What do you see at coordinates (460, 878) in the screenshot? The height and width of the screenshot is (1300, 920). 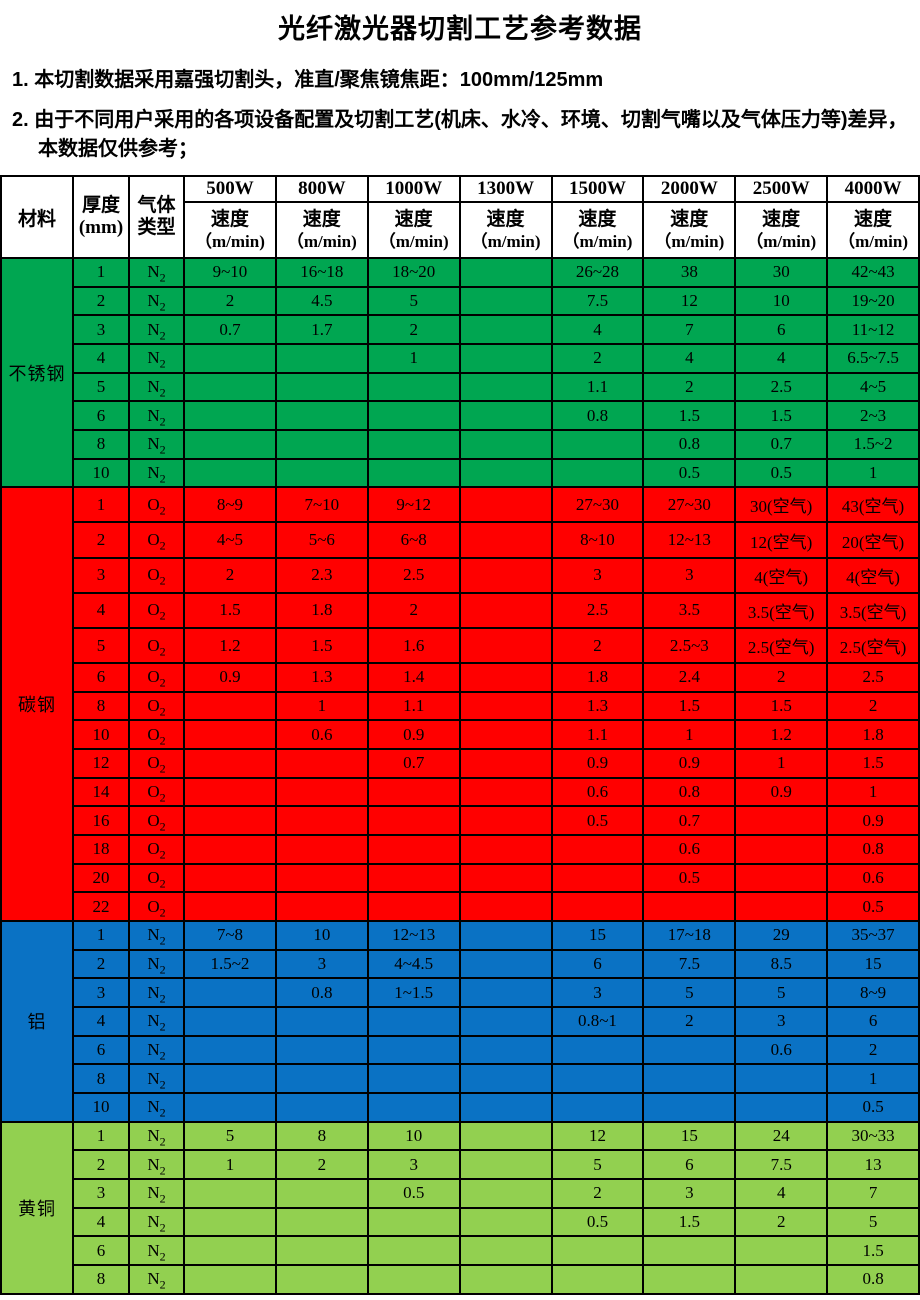 I see `table-row: 20 O2 0.5 0.6` at bounding box center [460, 878].